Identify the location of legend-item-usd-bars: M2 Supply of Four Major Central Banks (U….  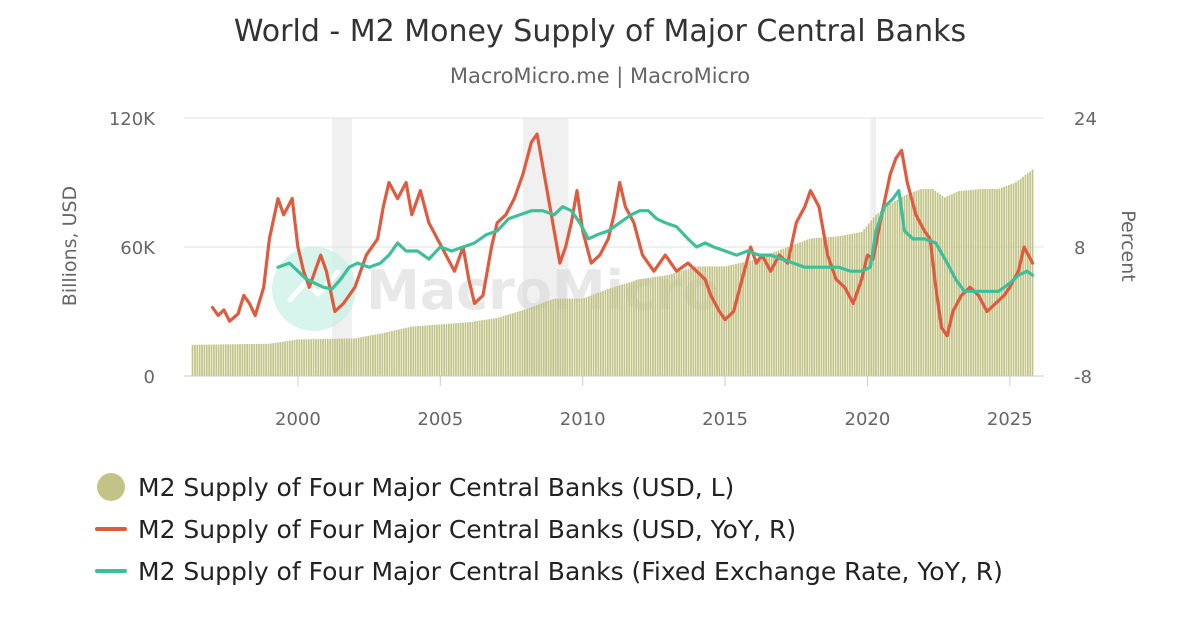
(548, 487).